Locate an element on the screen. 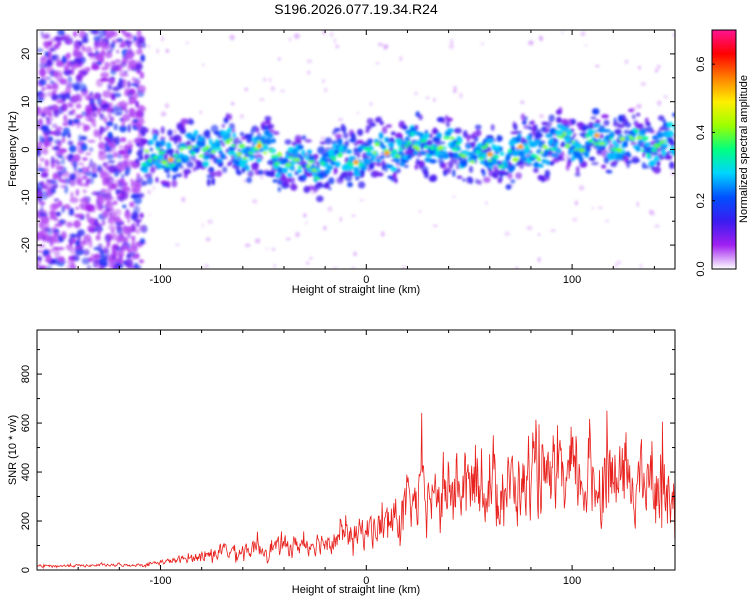  spectrogram-x-label: Height of straight line (km) is located at coordinates (356, 290).